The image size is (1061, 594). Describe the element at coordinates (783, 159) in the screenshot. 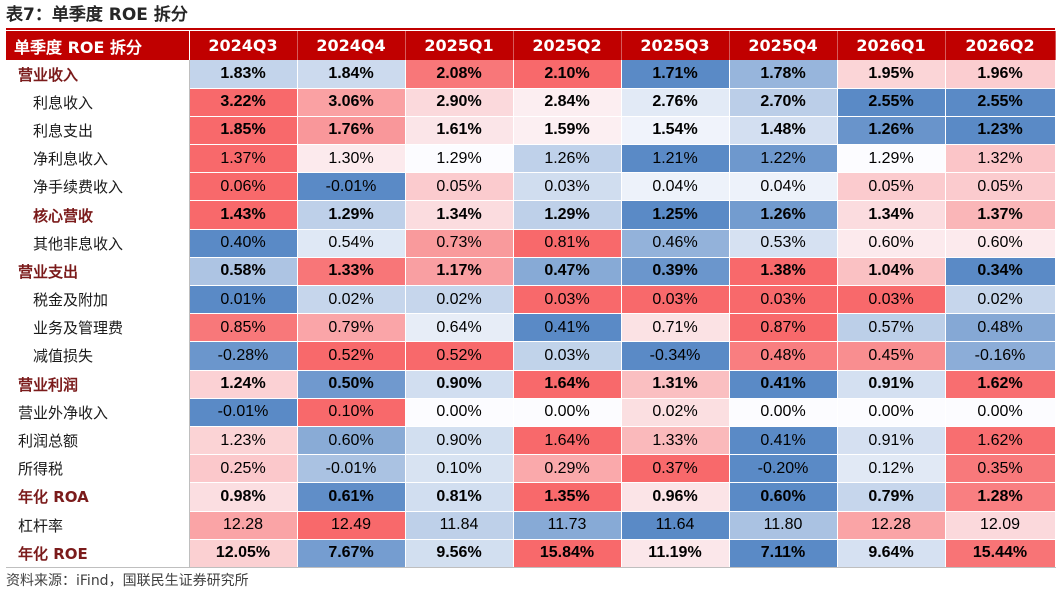

I see `table-cell: 1.22%` at that location.